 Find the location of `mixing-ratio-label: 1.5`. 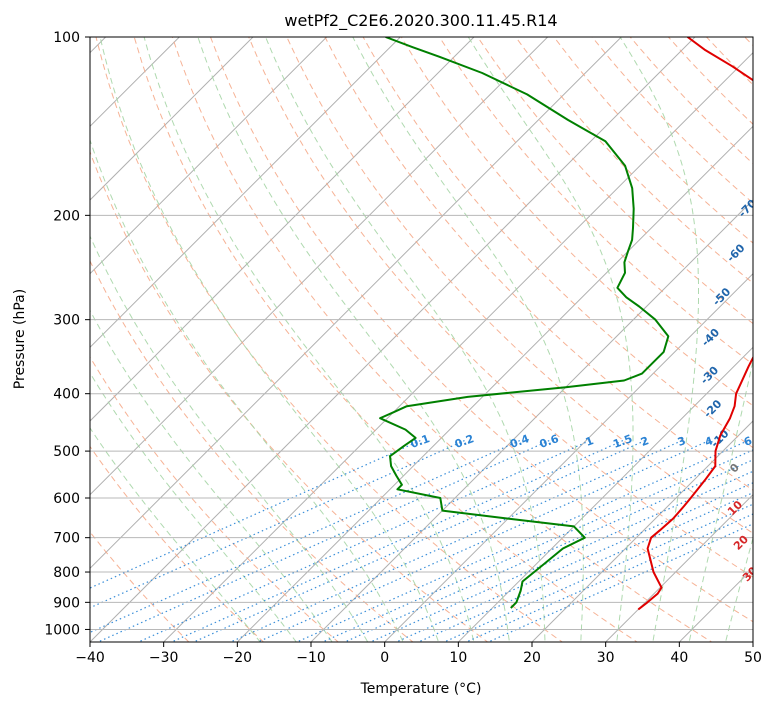

mixing-ratio-label: 1.5 is located at coordinates (622, 441).